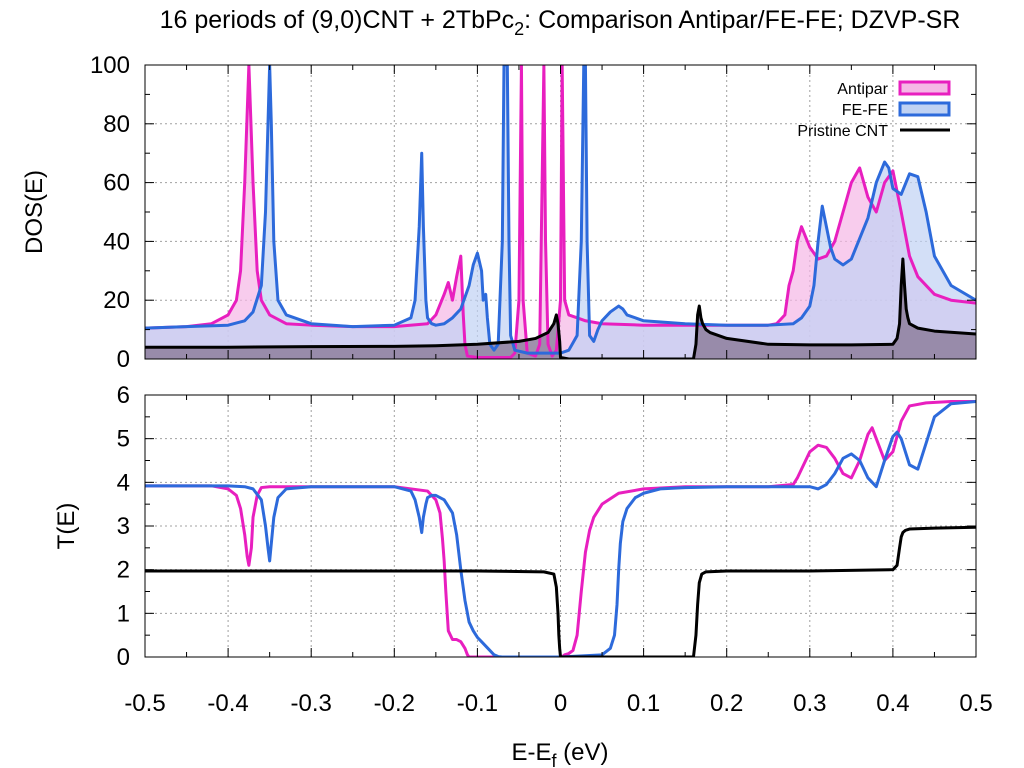  Describe the element at coordinates (892, 703) in the screenshot. I see `x-tick-label: 0.4` at that location.